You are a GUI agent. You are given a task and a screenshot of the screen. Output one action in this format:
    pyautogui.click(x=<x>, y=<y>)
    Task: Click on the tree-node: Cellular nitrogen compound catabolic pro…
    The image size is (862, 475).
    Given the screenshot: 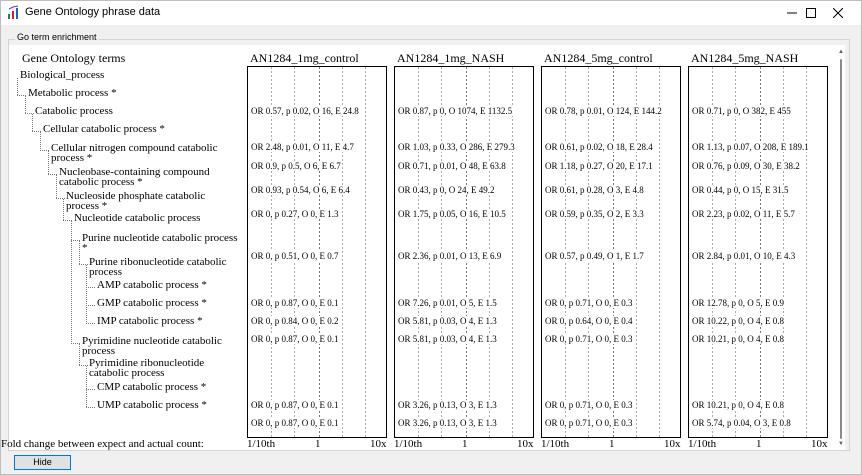 What is the action you would take?
    pyautogui.click(x=134, y=153)
    